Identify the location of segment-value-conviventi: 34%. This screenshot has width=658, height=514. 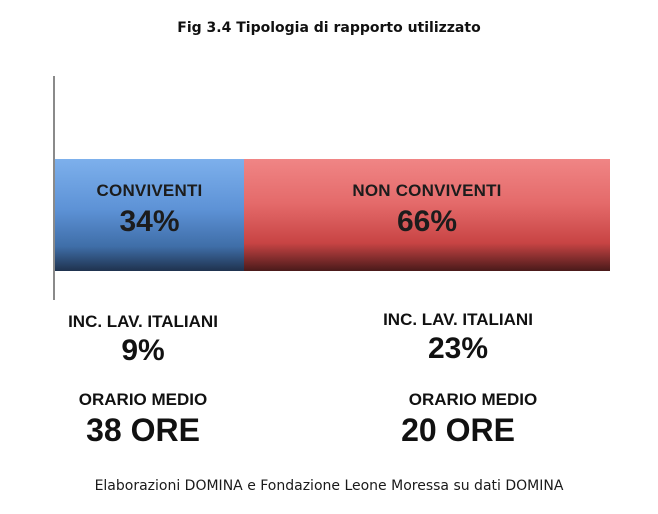
(149, 221).